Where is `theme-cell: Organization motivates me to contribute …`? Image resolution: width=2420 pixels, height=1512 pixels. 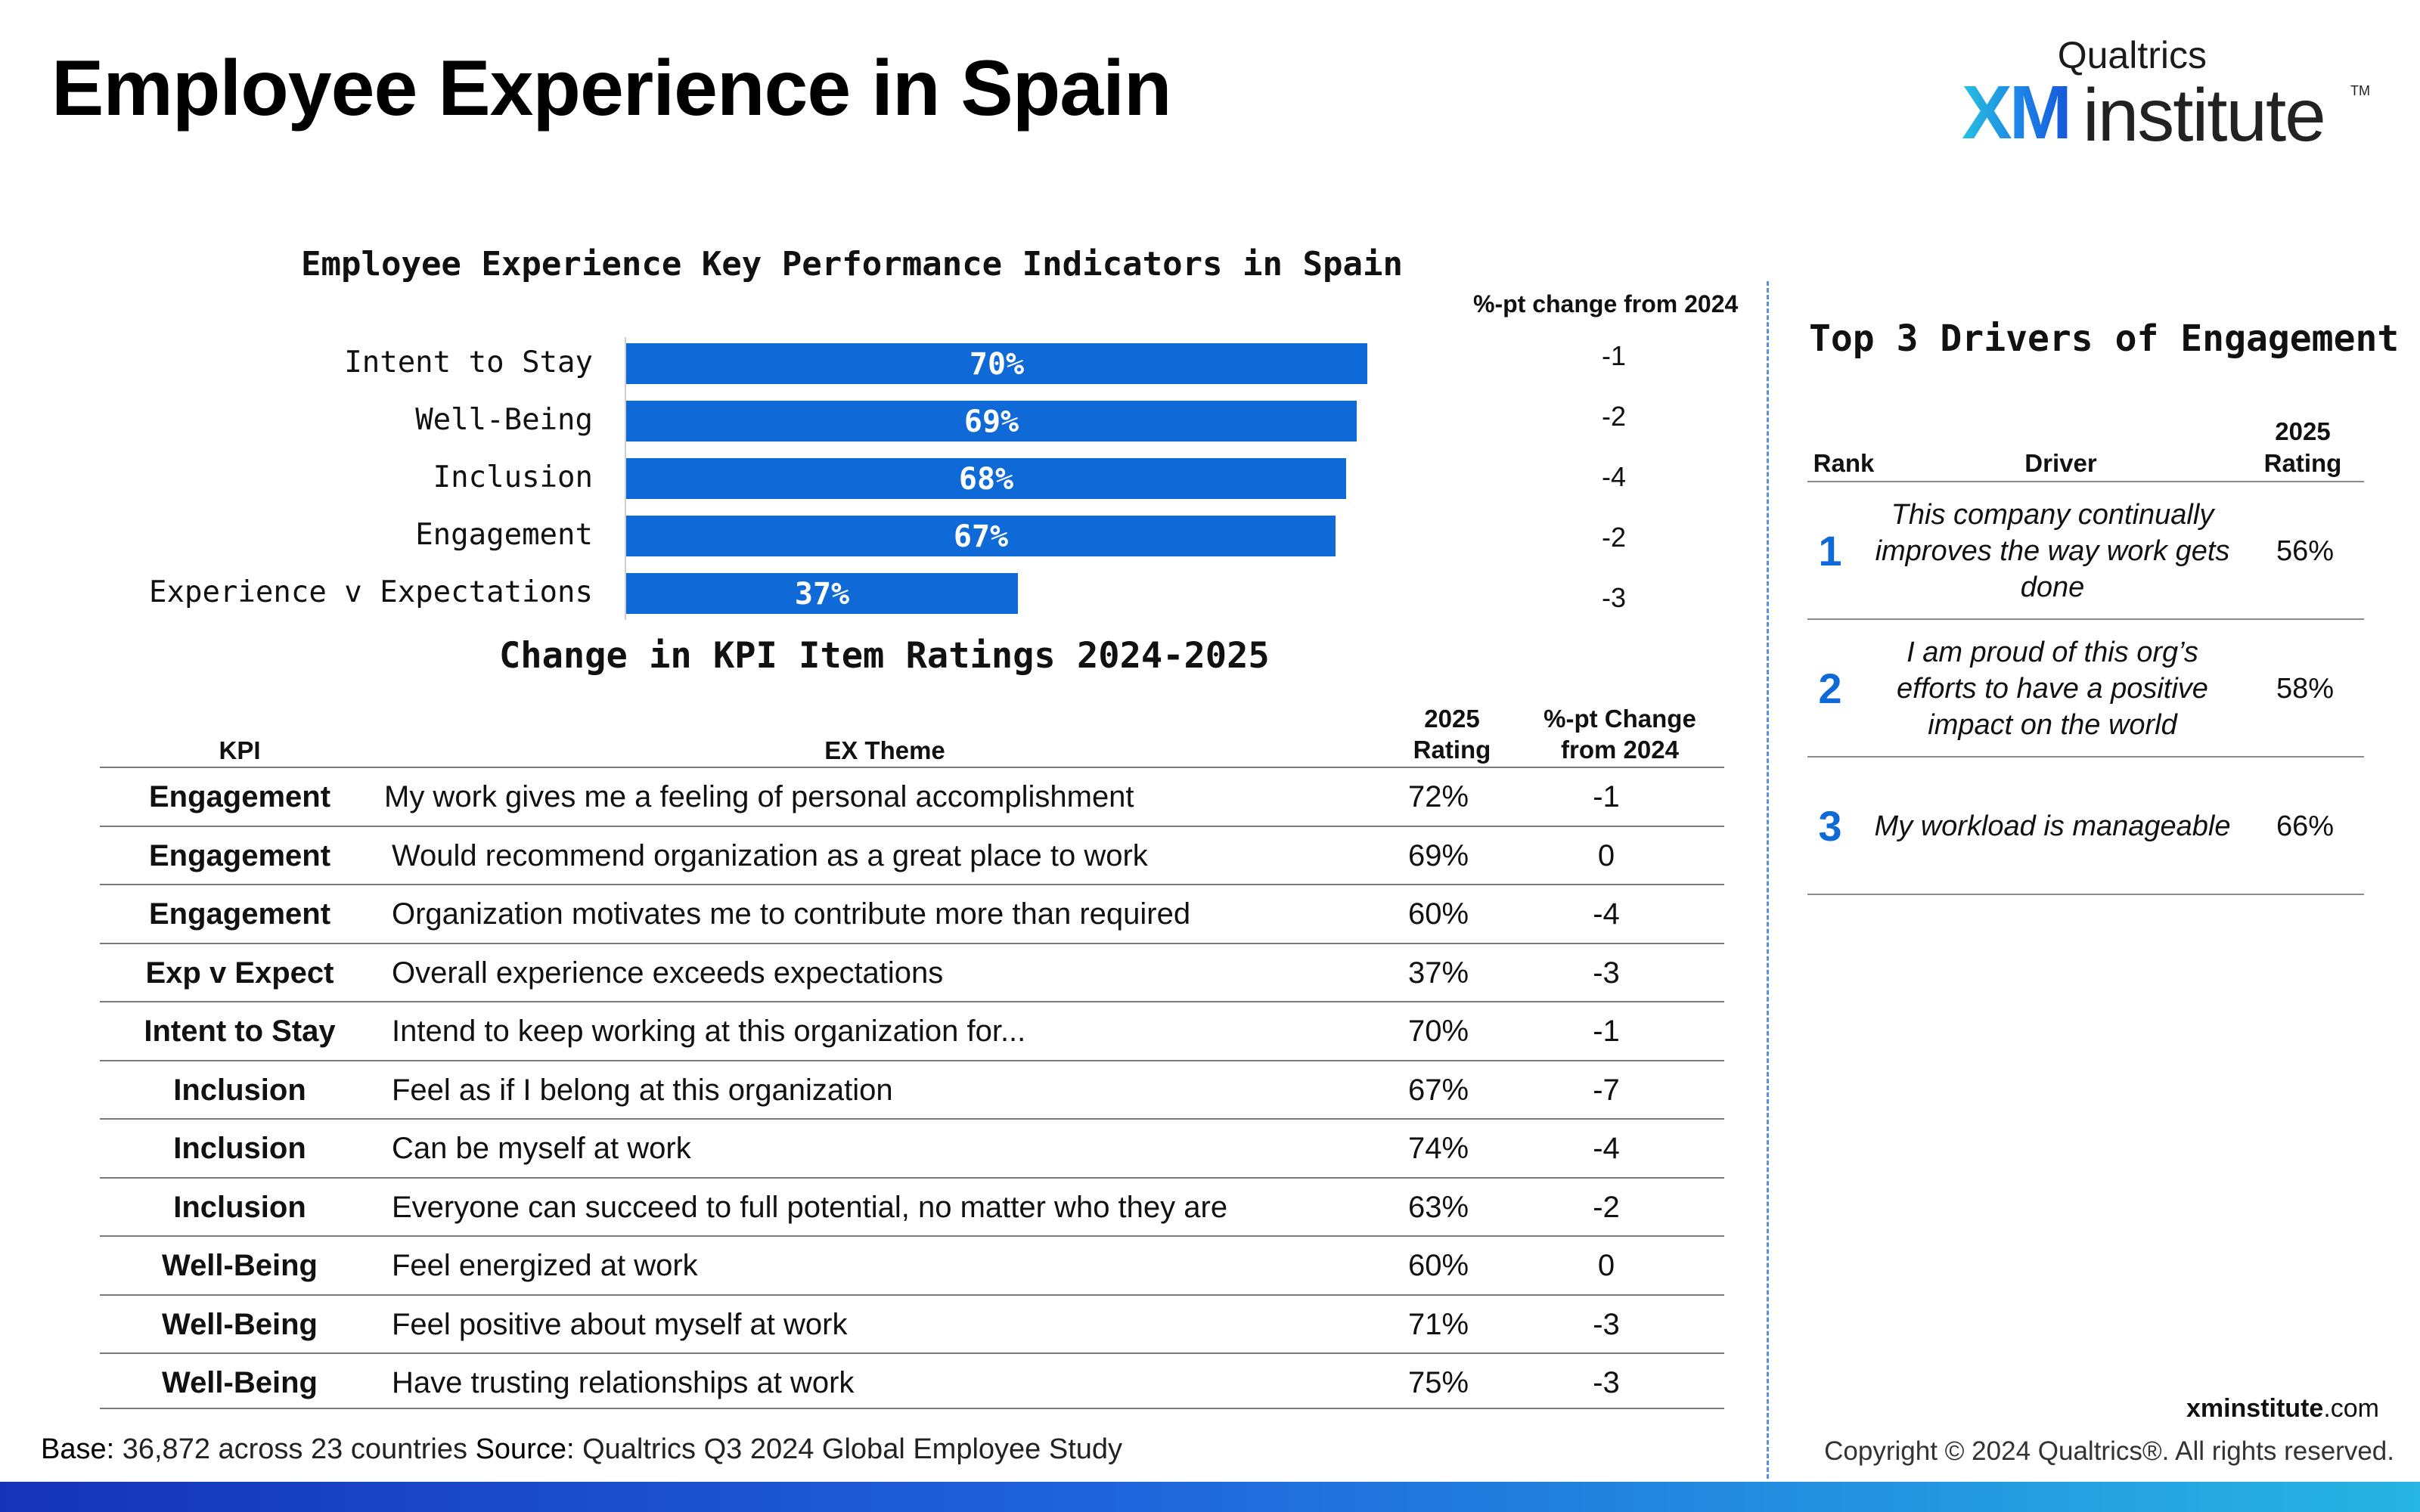
theme-cell: Organization motivates me to contribute … is located at coordinates (791, 914).